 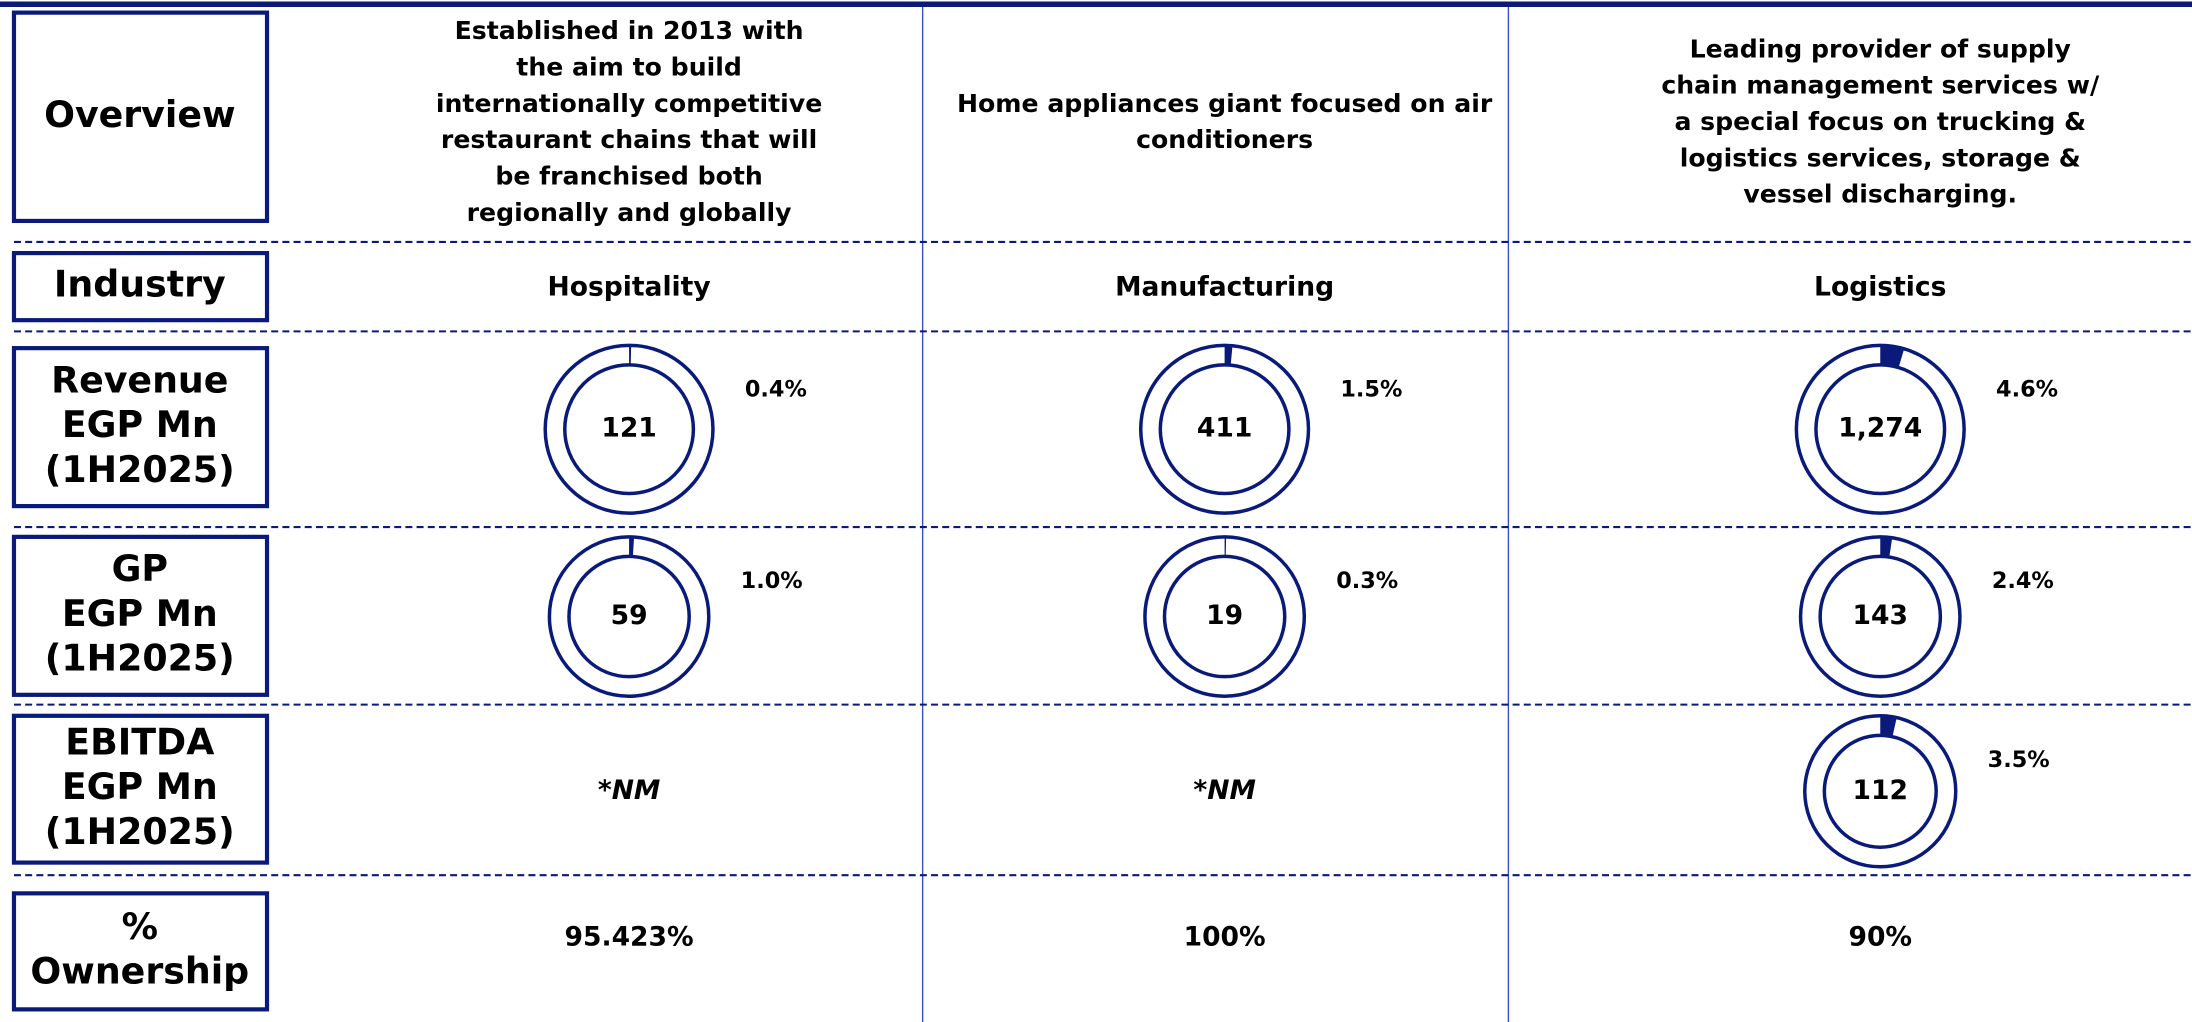 I want to click on row-label: EBITDA, so click(x=139, y=741).